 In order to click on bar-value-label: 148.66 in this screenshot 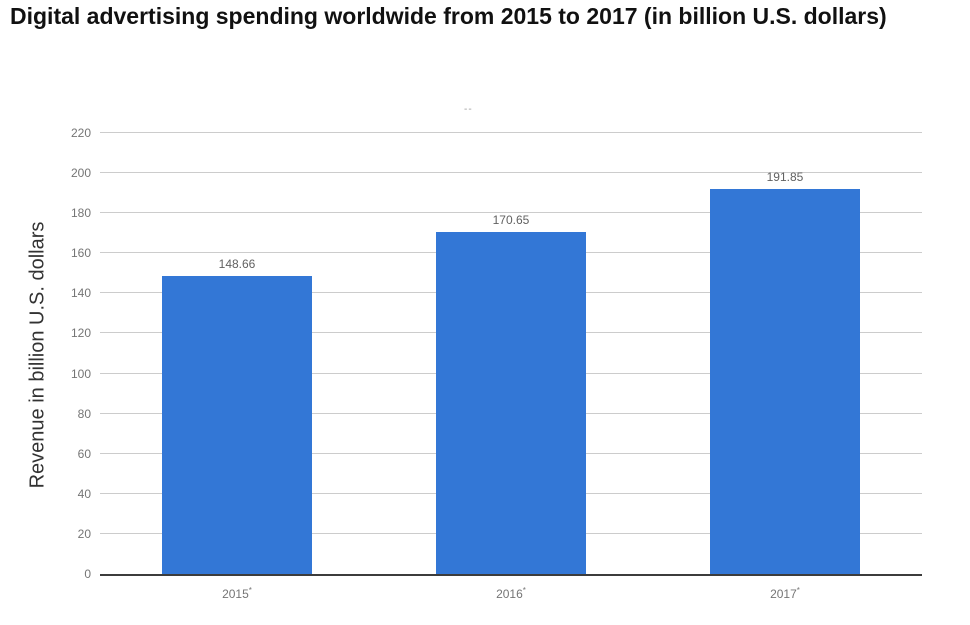, I will do `click(237, 264)`.